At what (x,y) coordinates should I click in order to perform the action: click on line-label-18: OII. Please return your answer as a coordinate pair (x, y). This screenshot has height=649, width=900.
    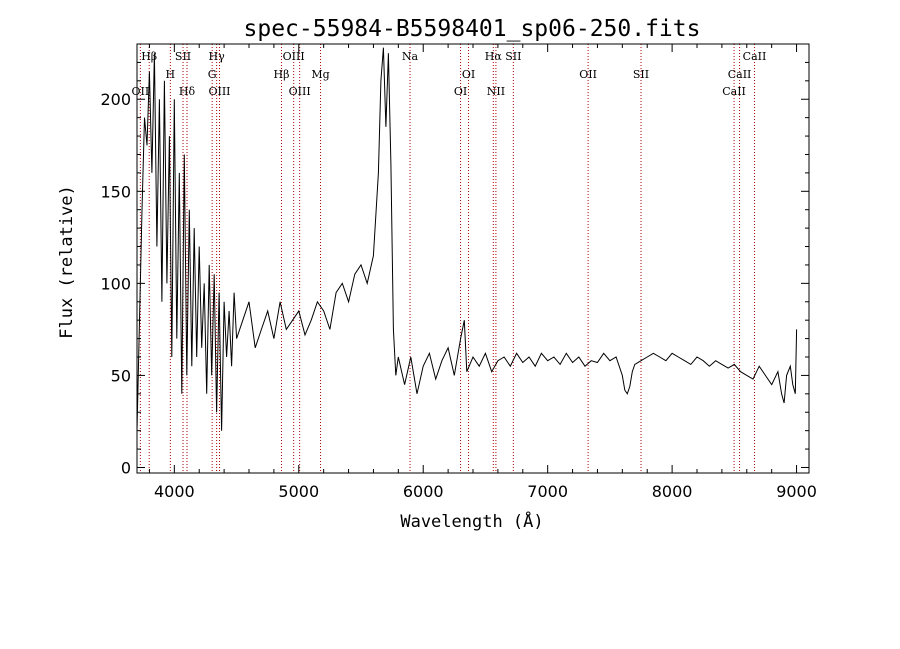
    Looking at the image, I should click on (588, 74).